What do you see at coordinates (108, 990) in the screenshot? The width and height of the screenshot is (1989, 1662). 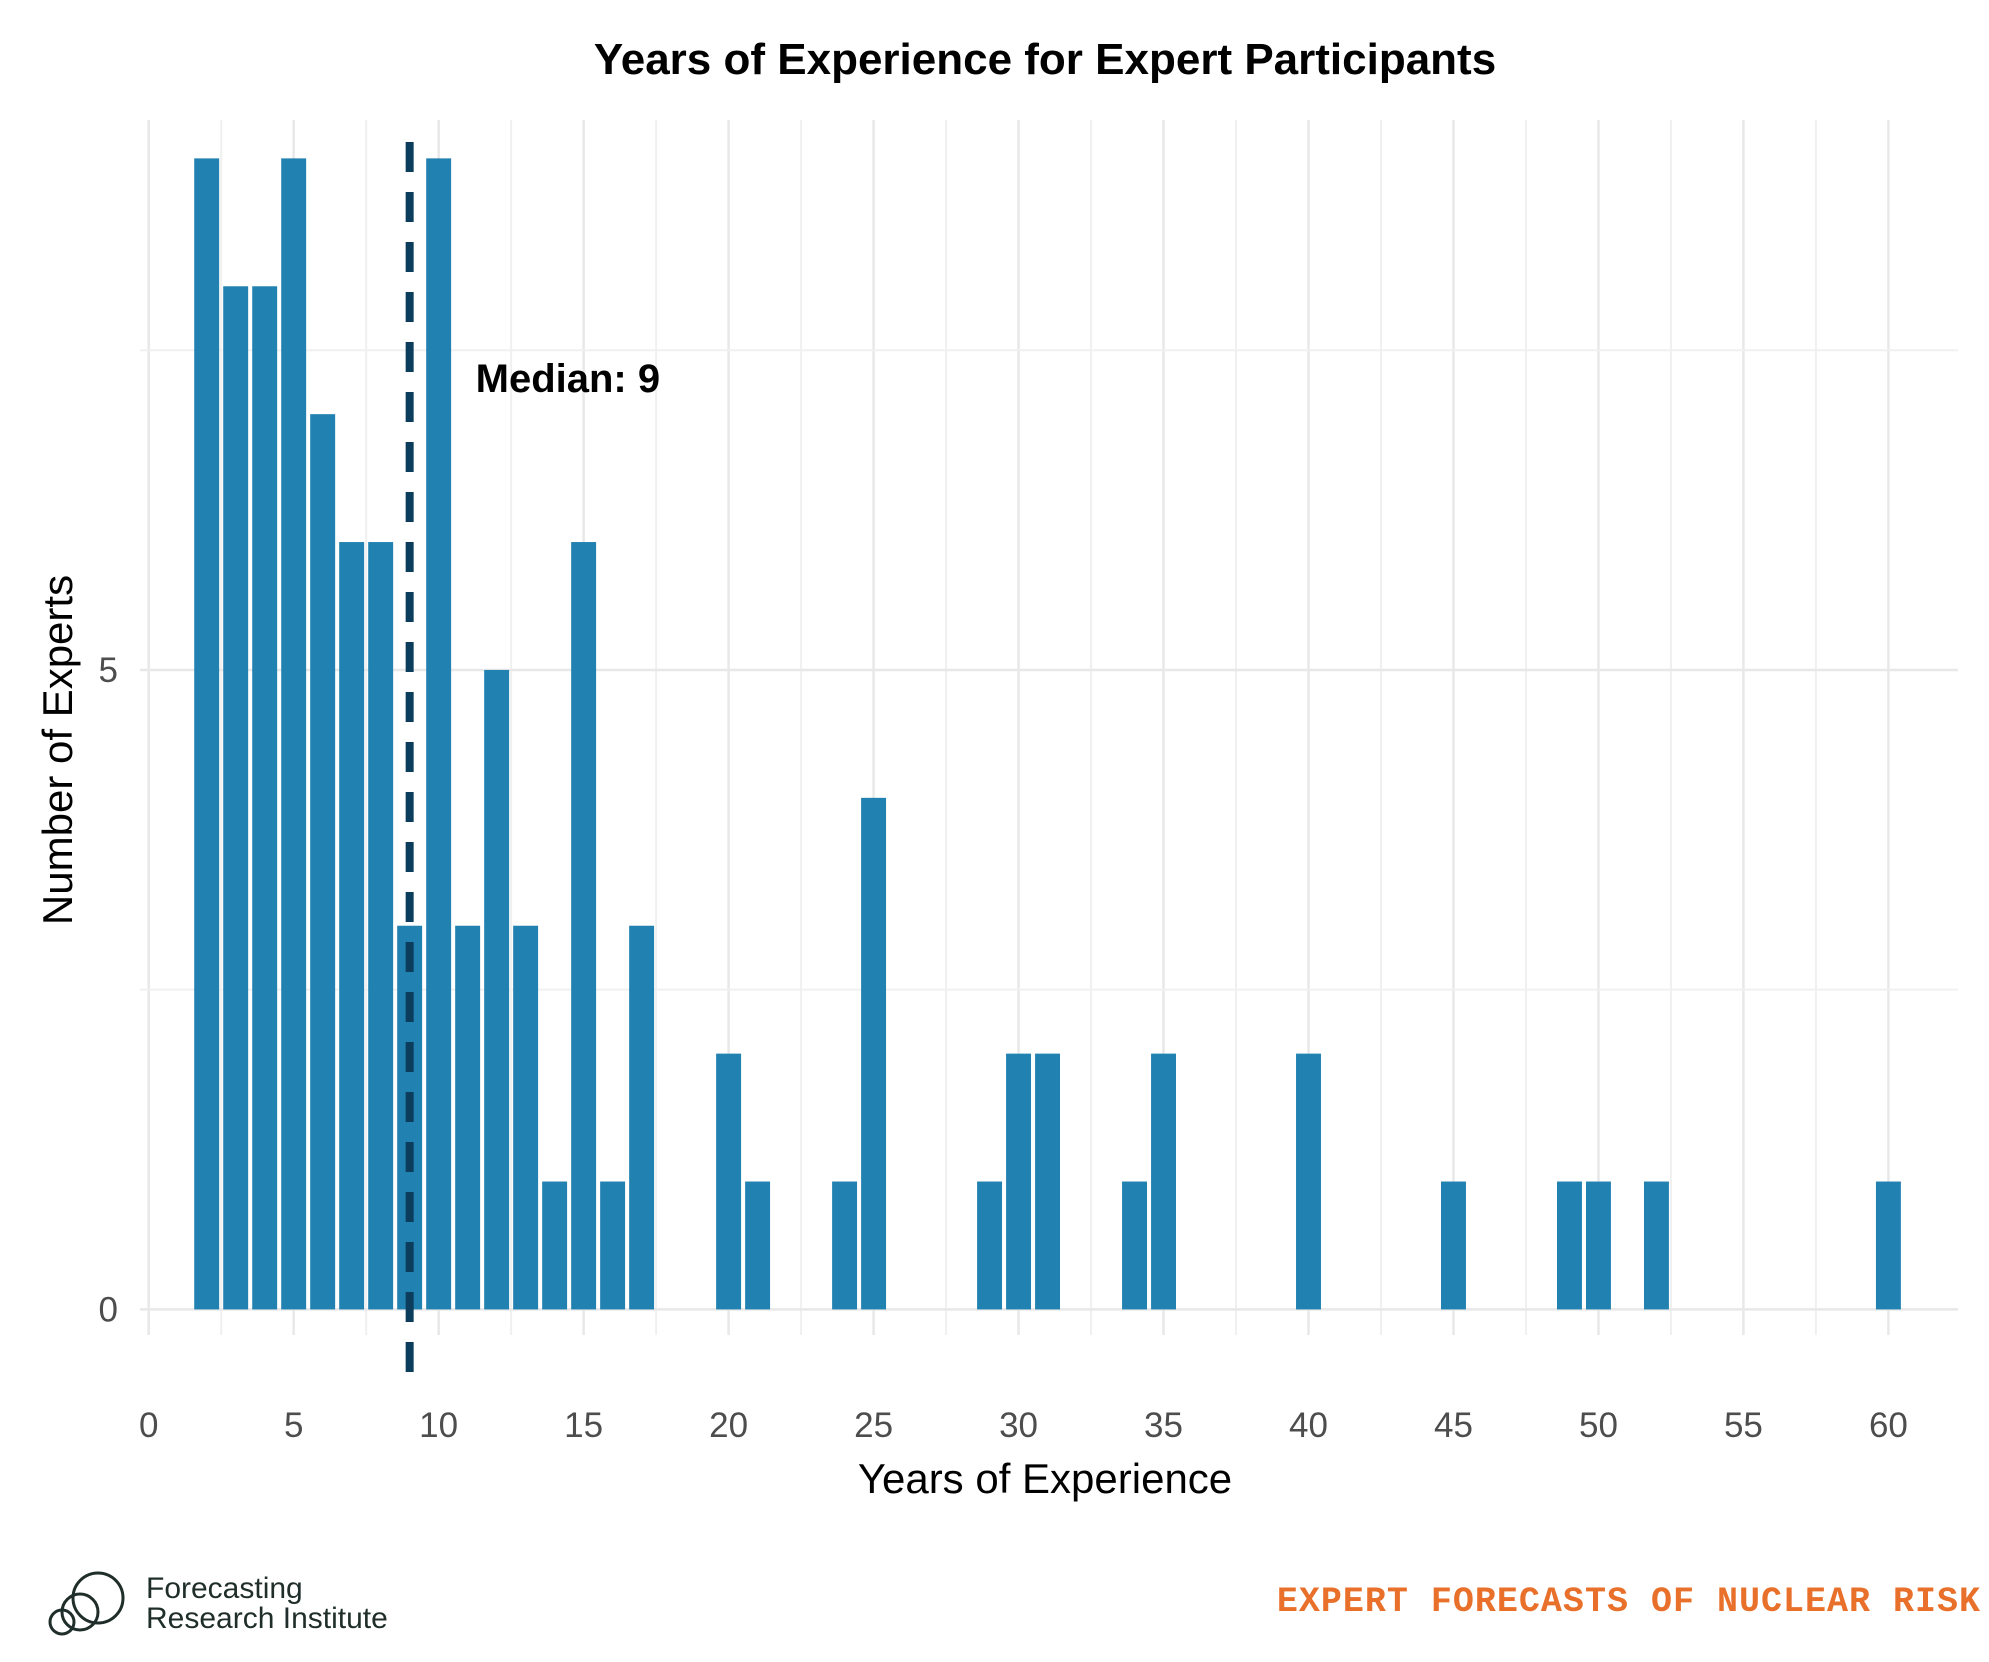 I see `y-tick-labels: 05` at bounding box center [108, 990].